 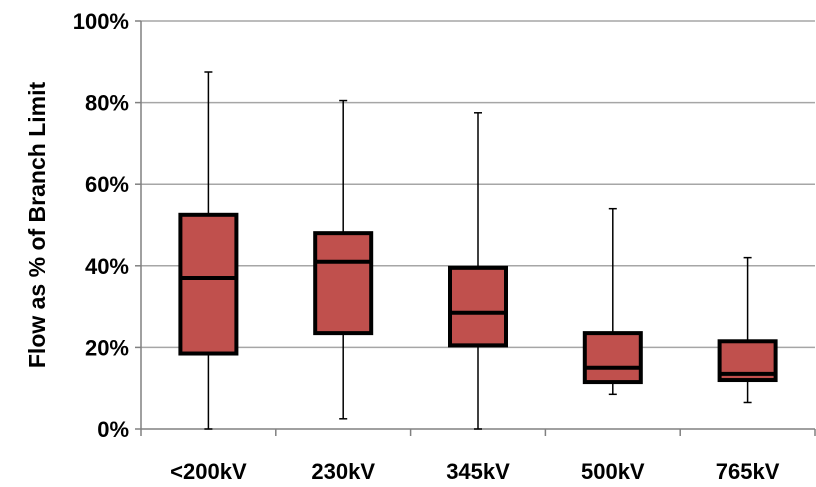 I want to click on box-<200kV, so click(x=208, y=284).